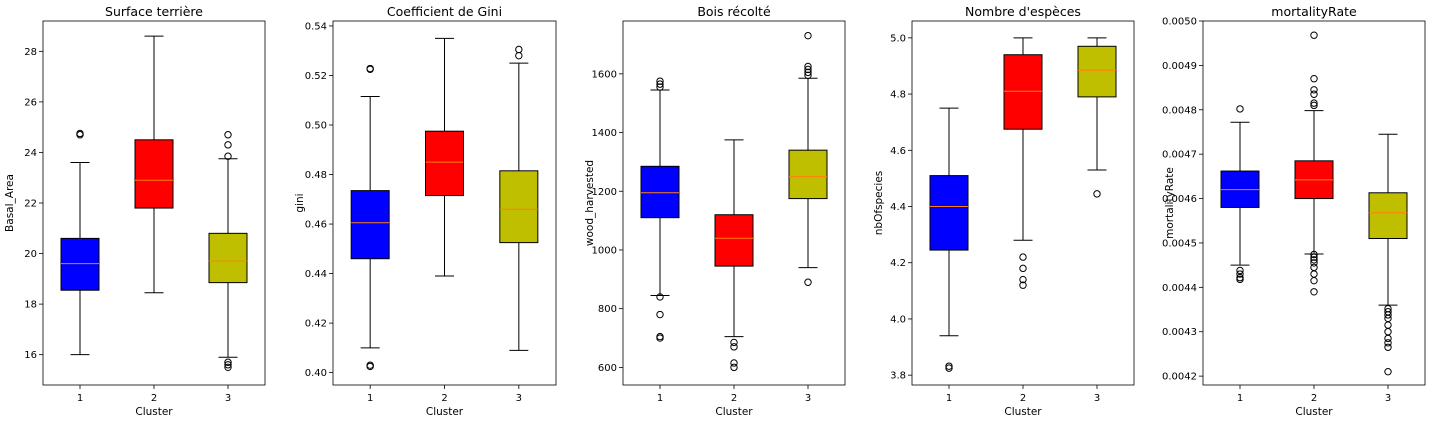 This screenshot has height=424, width=1432. What do you see at coordinates (316, 175) in the screenshot?
I see `y-tick-label: 0.48` at bounding box center [316, 175].